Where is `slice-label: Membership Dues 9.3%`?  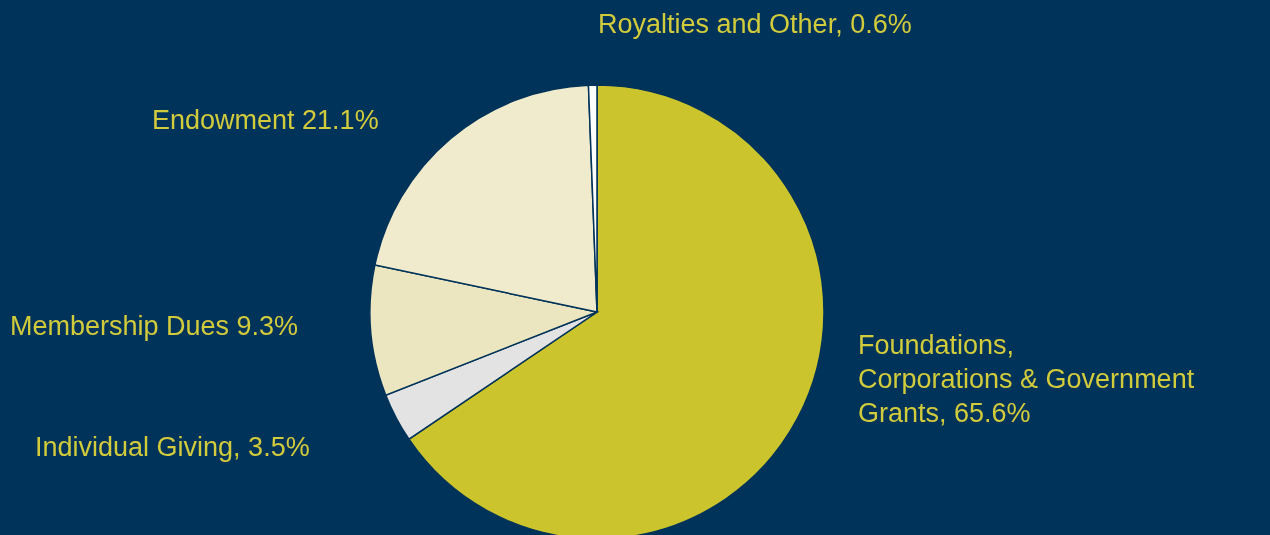
slice-label: Membership Dues 9.3% is located at coordinates (154, 326).